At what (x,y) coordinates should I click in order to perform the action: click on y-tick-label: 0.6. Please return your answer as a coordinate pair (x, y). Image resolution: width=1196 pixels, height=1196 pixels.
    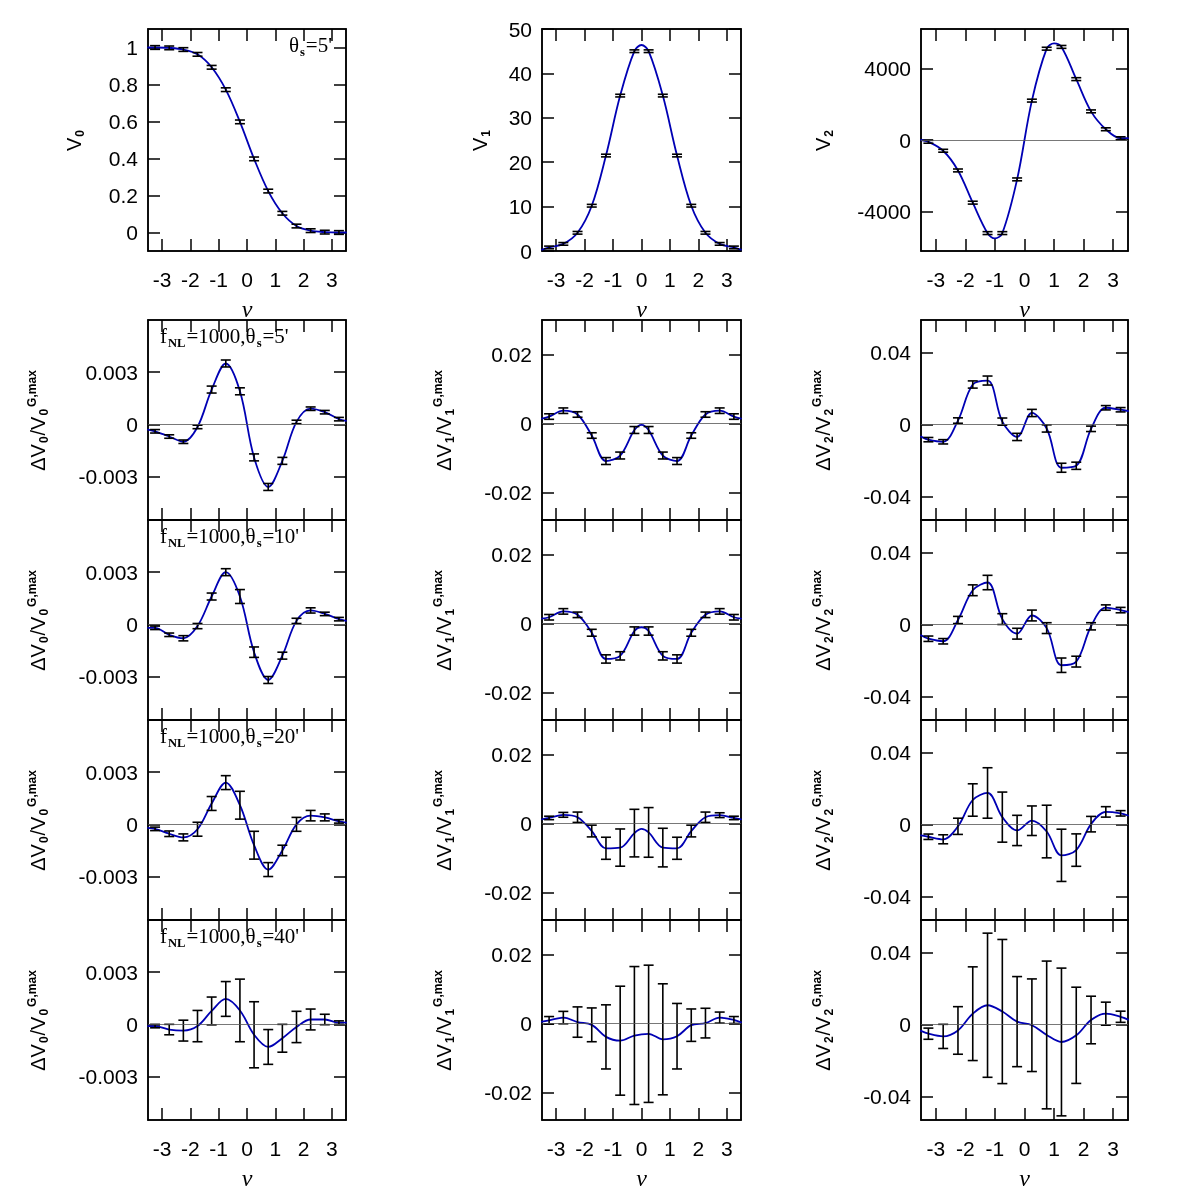
    Looking at the image, I should click on (123, 121).